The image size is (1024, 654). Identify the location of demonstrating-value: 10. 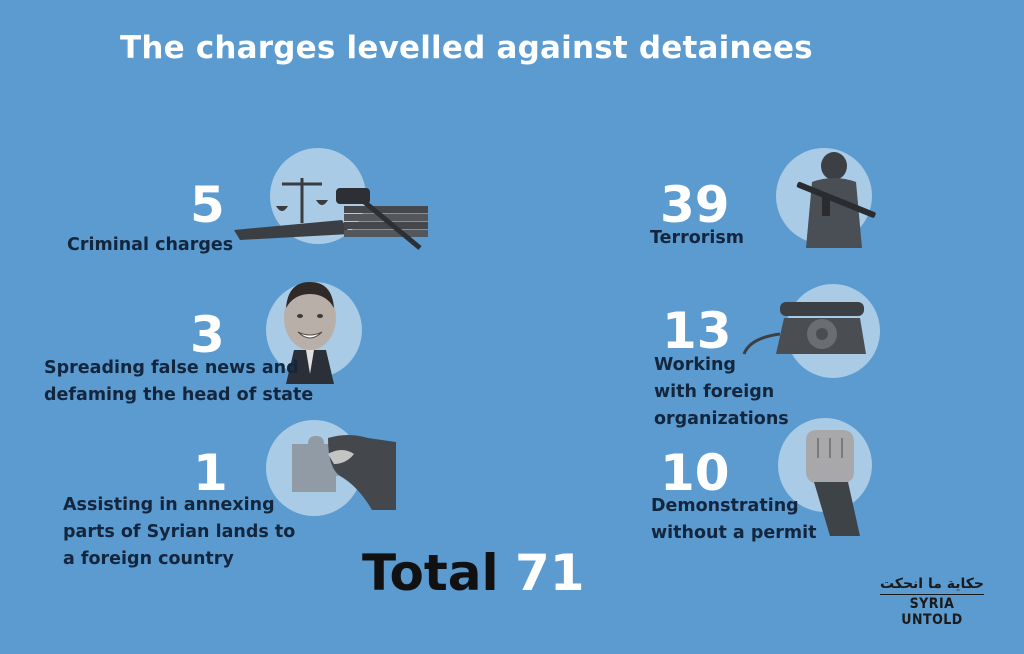
(695, 473).